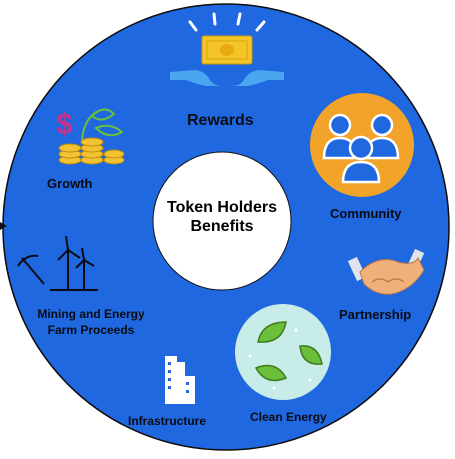  Describe the element at coordinates (57, 263) in the screenshot. I see `wind-turbine-icon` at that location.